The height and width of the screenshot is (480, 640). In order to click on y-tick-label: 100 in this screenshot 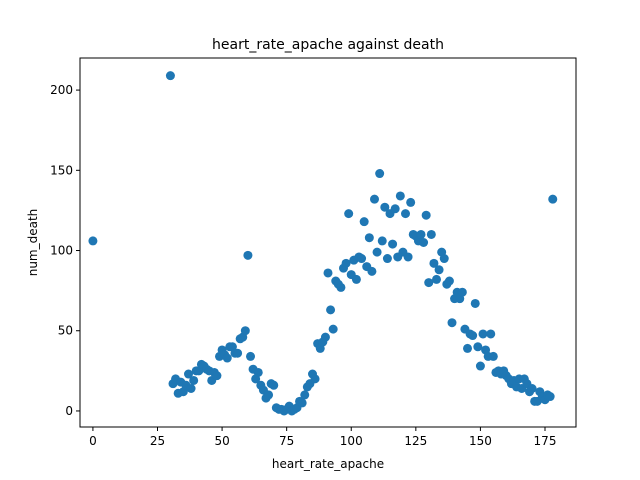, I will do `click(61, 251)`.